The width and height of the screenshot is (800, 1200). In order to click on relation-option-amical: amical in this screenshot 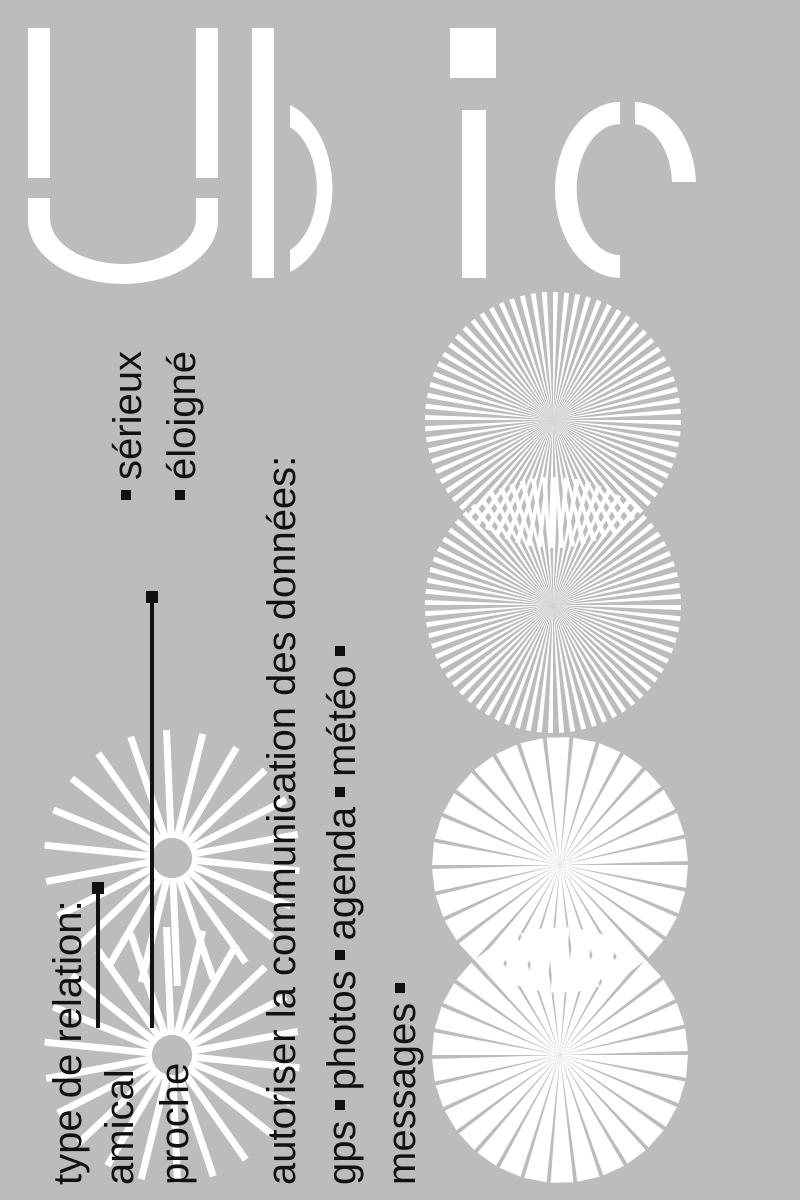, I will do `click(120, 1127)`.